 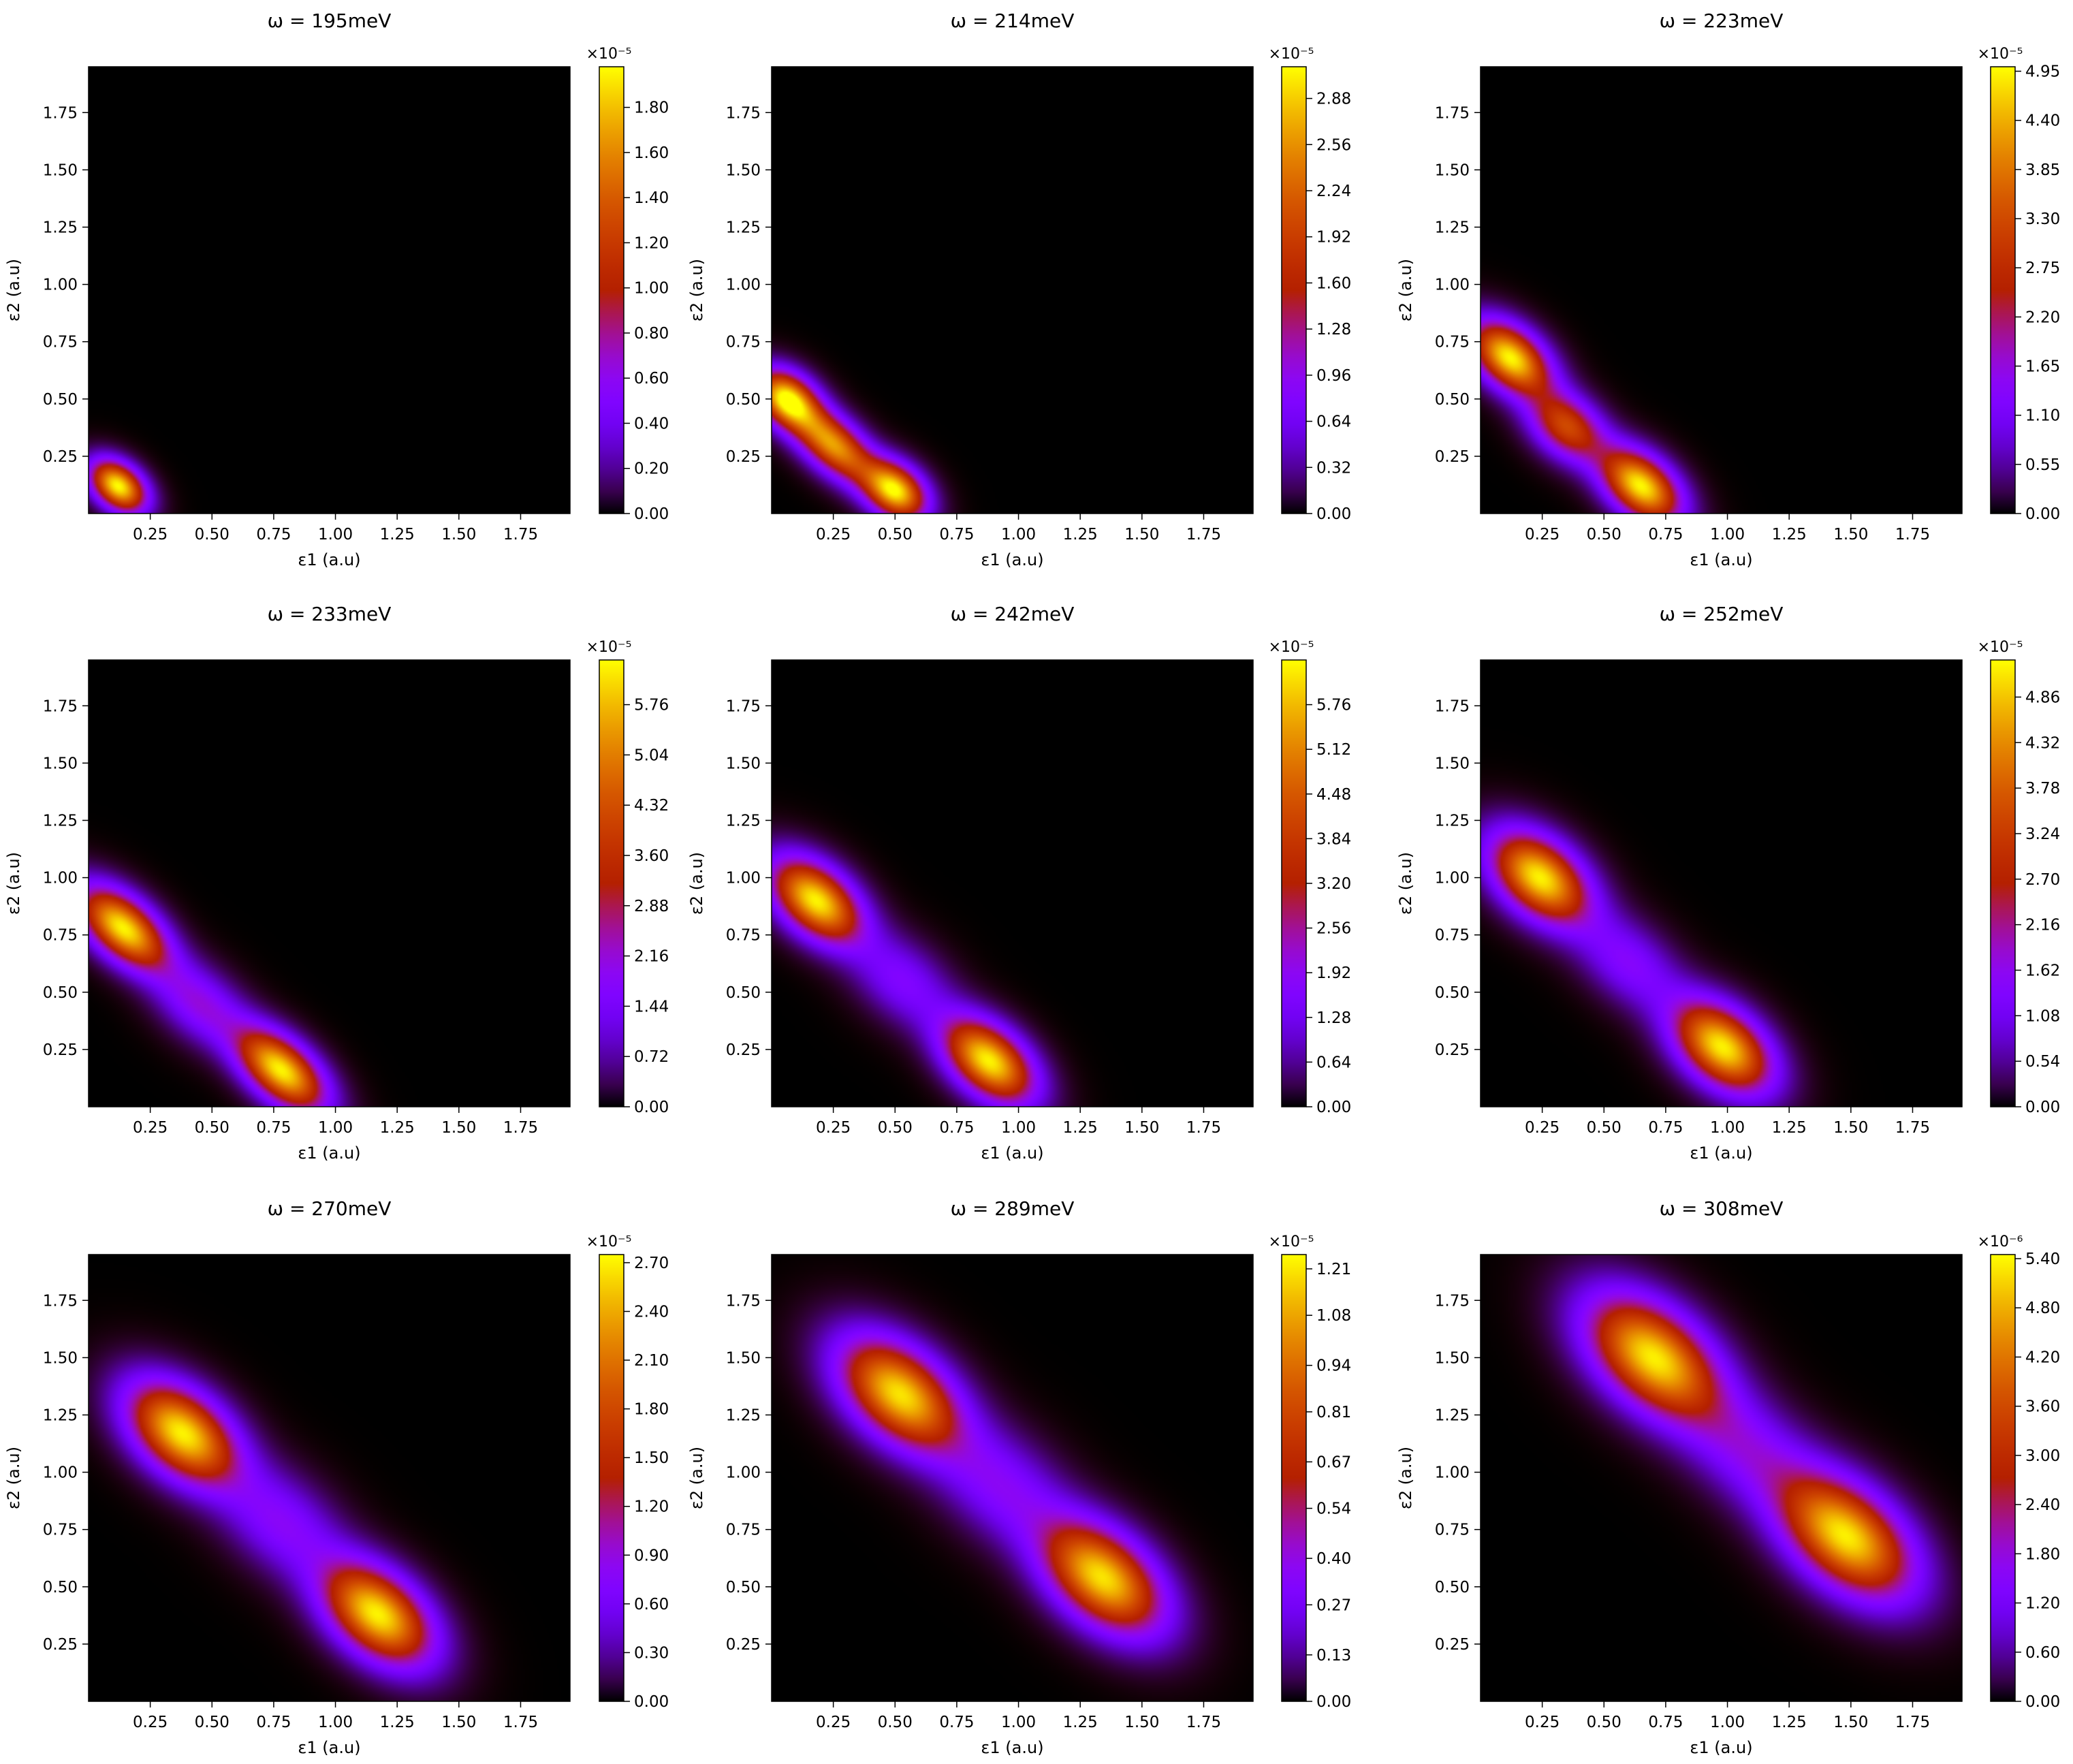 I want to click on colorbar-tick-label: 2.10, so click(x=651, y=1361).